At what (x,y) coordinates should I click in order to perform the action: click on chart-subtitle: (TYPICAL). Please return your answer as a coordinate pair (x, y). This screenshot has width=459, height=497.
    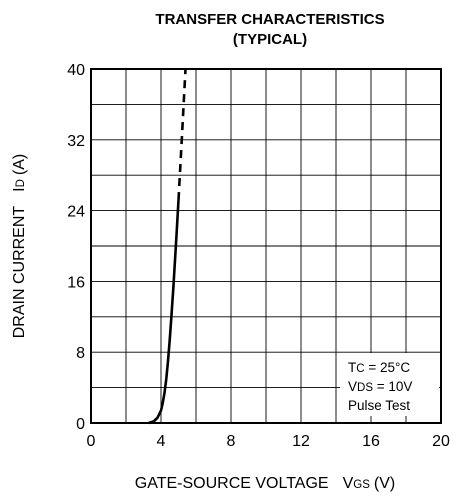
    Looking at the image, I should click on (270, 39).